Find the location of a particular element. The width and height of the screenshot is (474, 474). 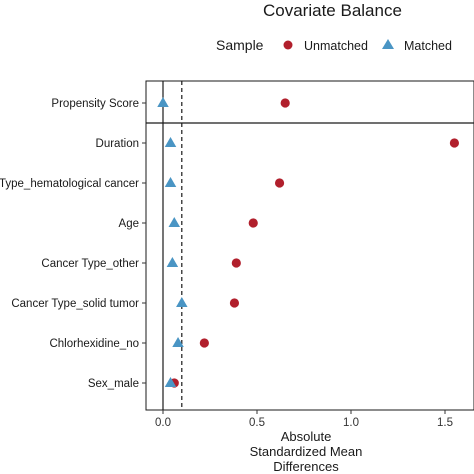

legend-label-unmatched: Unmatched is located at coordinates (336, 46).